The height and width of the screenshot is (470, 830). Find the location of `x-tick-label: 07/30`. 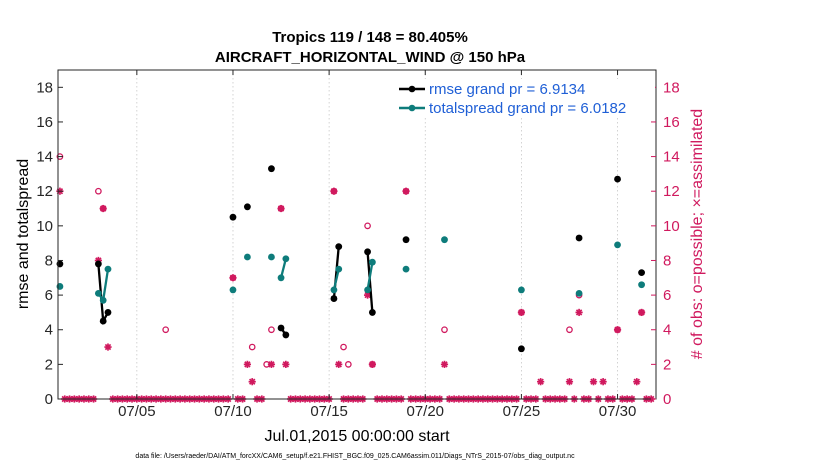

x-tick-label: 07/30 is located at coordinates (618, 411).